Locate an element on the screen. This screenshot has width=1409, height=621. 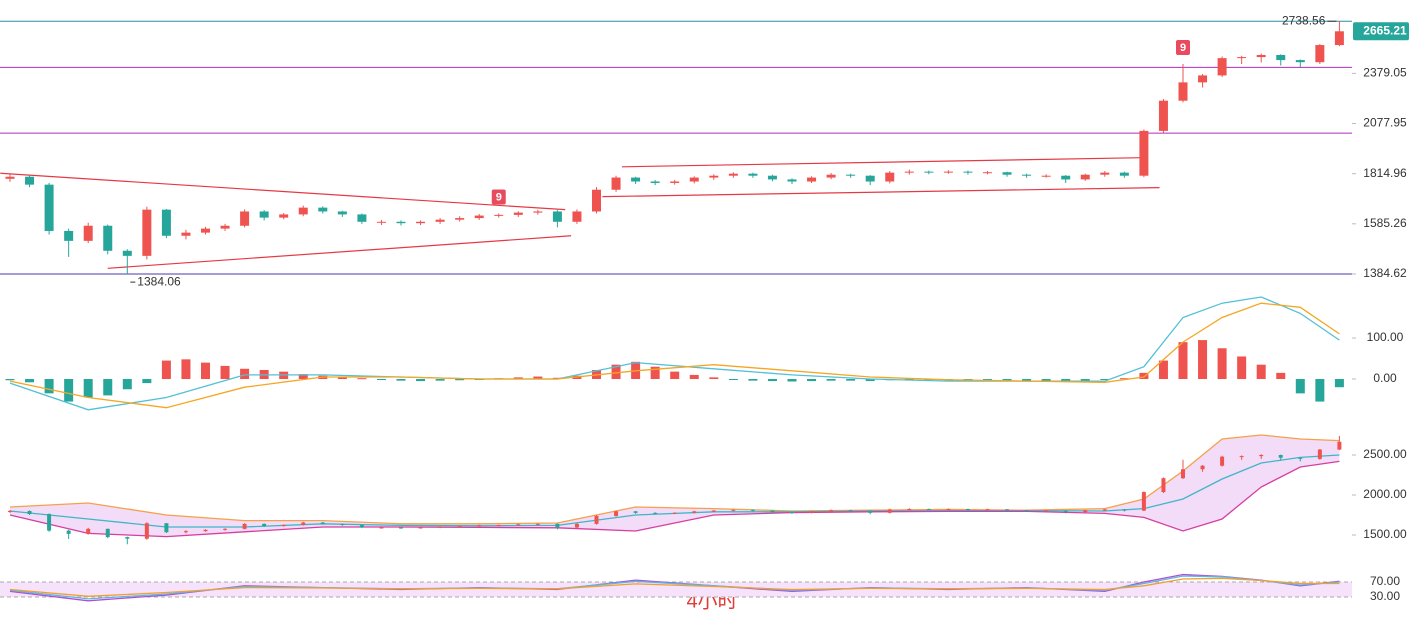
y-tick-label: 70.00 is located at coordinates (1385, 581).